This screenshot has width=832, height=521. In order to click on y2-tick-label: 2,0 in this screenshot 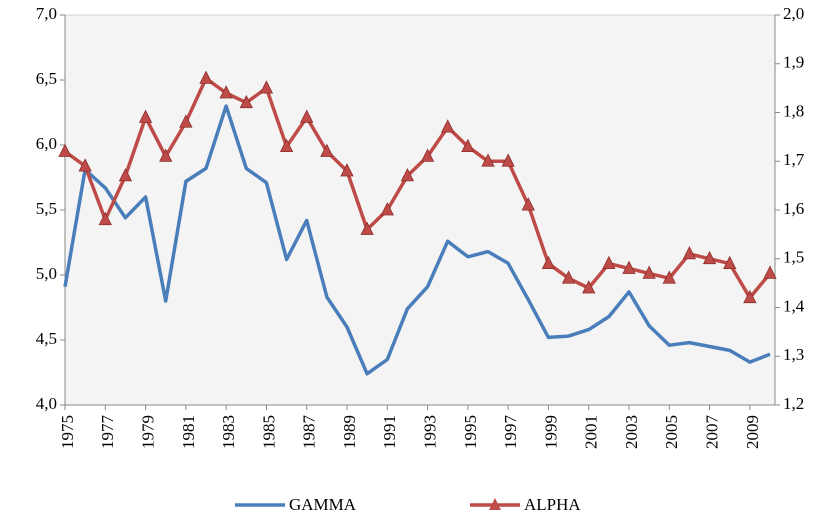, I will do `click(793, 13)`.